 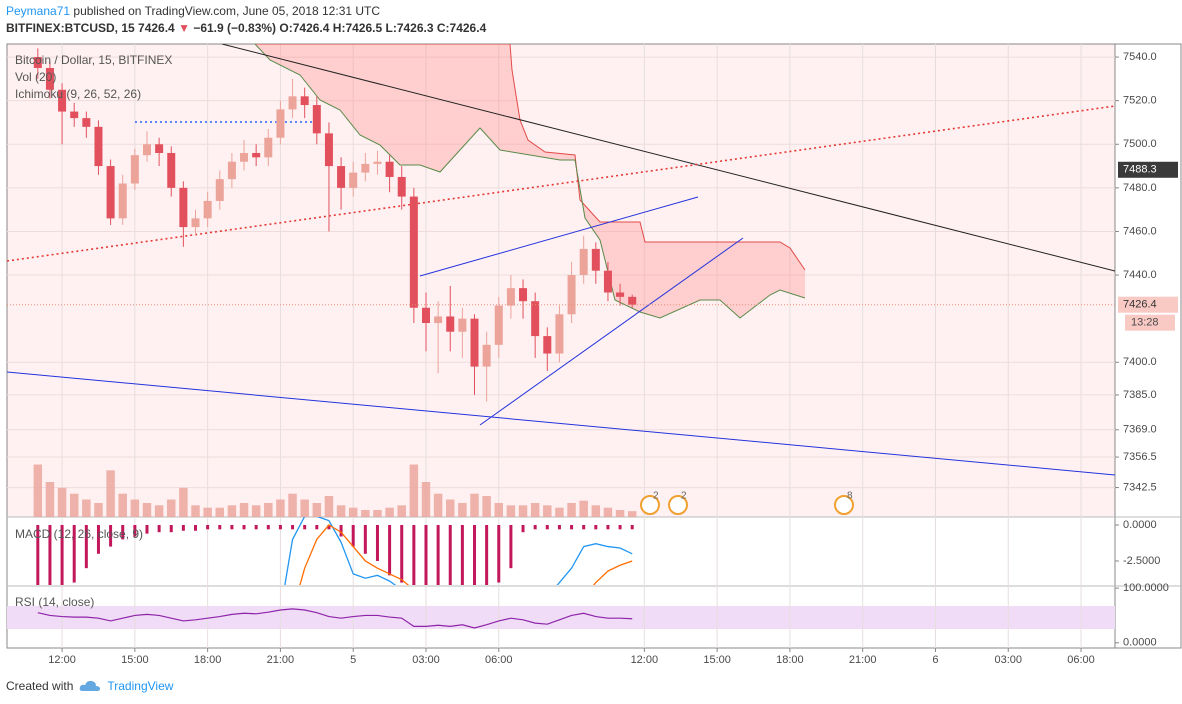 I want to click on macd-line, so click(x=466, y=554).